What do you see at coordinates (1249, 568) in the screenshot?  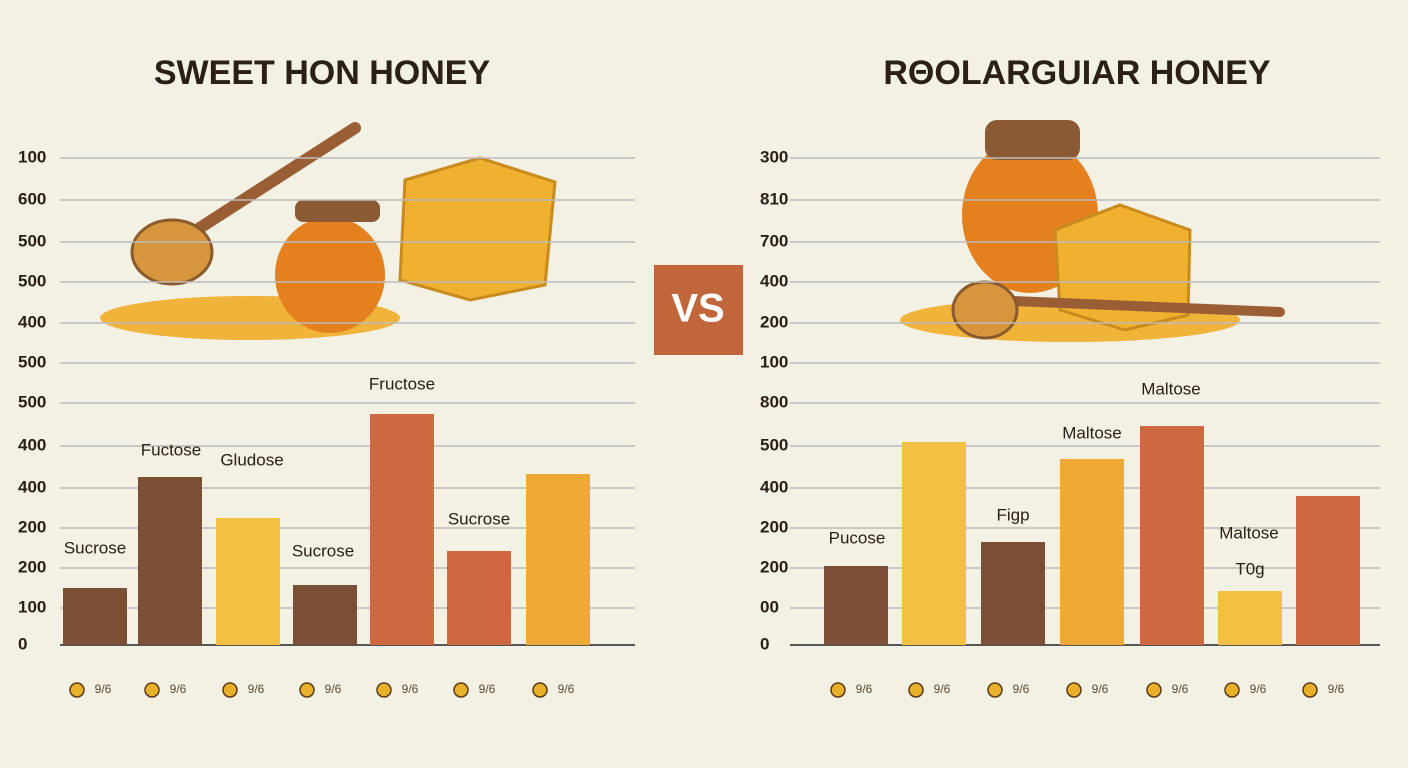 I see `bar-label: T0g` at bounding box center [1249, 568].